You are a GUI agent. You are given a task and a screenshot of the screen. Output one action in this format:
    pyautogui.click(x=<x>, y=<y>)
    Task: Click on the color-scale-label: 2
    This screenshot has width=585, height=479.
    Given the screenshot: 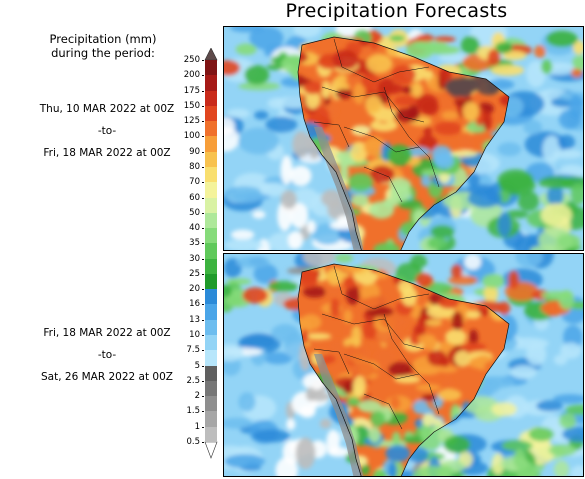 What is the action you would take?
    pyautogui.click(x=197, y=396)
    